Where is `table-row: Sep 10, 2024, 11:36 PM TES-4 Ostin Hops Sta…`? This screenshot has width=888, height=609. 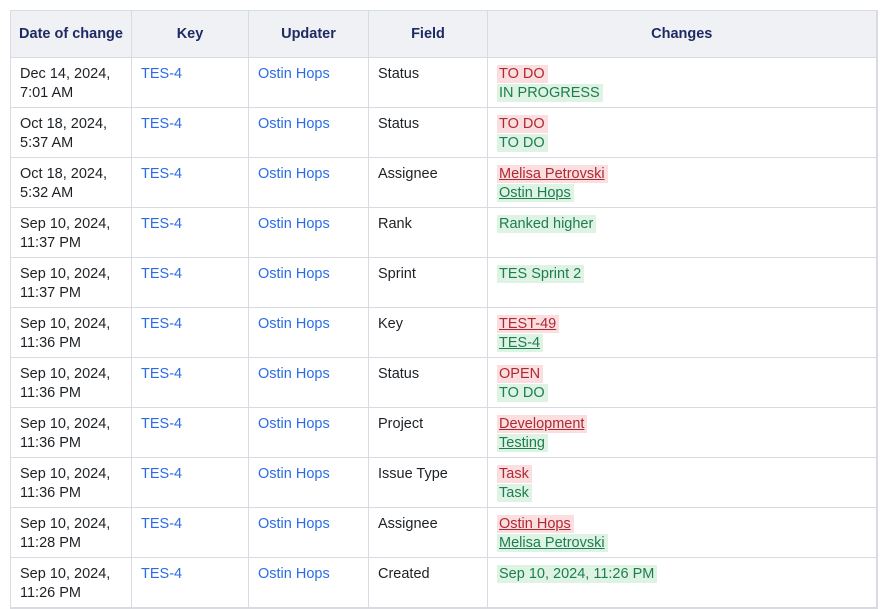
table-row: Sep 10, 2024, 11:36 PM TES-4 Ostin Hops Sta… is located at coordinates (443, 382).